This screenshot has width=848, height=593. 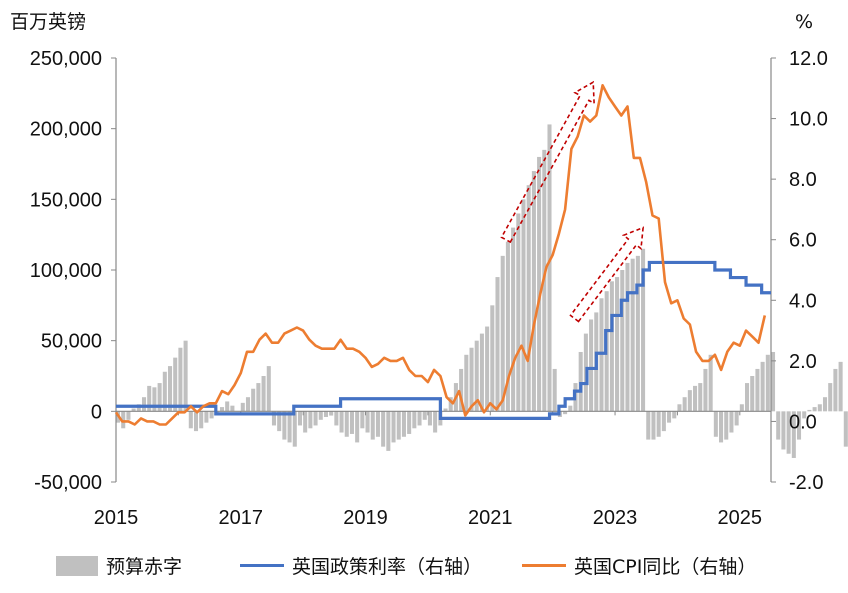 What do you see at coordinates (665, 567) in the screenshot?
I see `legend-label-cpi: 英国CPI同比（右轴）` at bounding box center [665, 567].